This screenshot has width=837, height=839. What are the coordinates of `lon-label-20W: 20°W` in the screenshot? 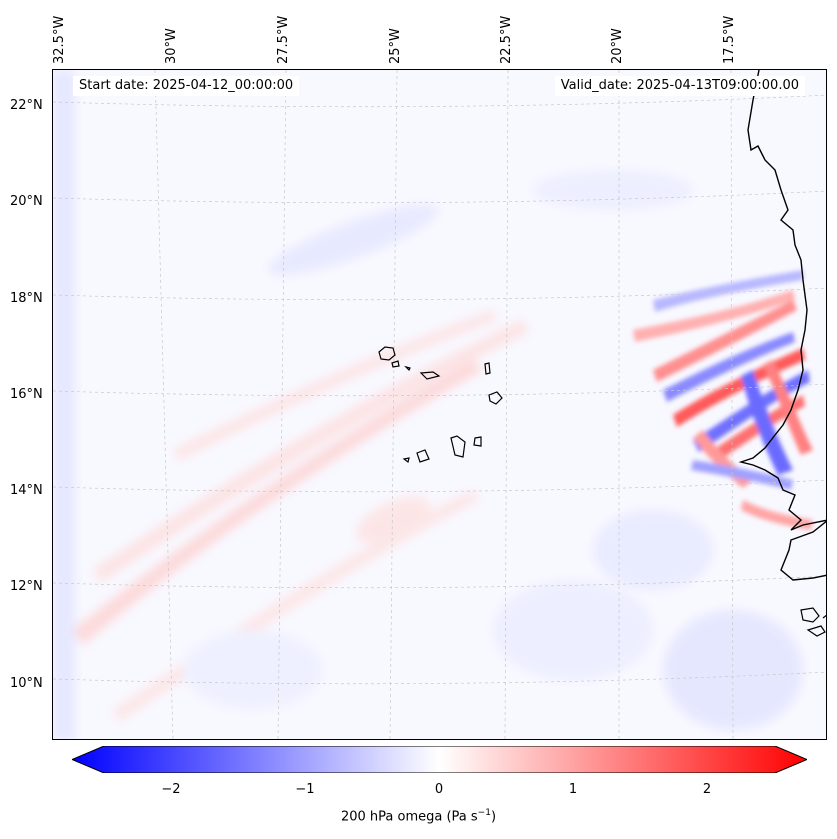 It's located at (617, 46).